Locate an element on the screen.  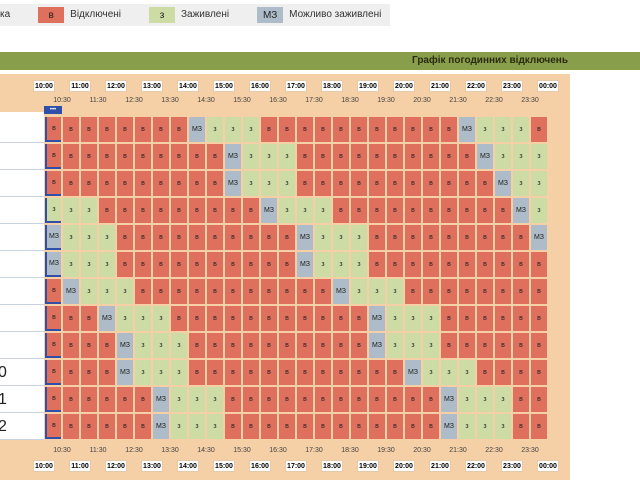
half-hour-label: 18:30 is located at coordinates (350, 100).